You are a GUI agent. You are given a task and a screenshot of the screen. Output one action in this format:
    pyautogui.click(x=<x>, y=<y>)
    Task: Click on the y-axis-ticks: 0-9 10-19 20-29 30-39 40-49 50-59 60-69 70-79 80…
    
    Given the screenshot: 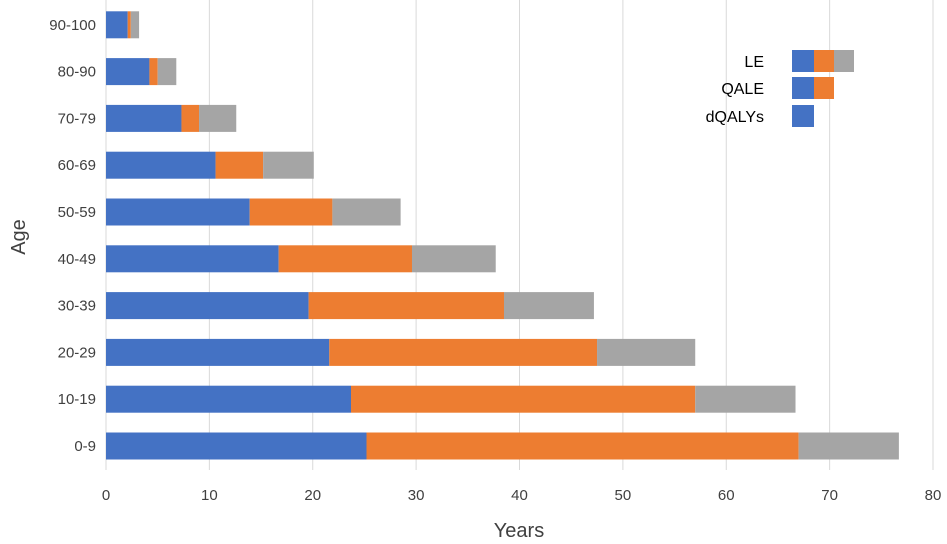 What is the action you would take?
    pyautogui.click(x=72, y=236)
    